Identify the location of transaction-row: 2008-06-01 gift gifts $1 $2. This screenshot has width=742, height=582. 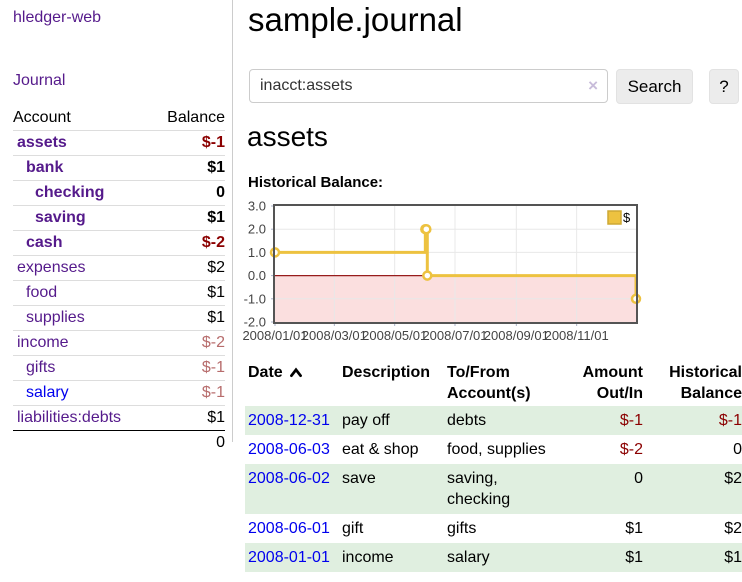
(493, 528).